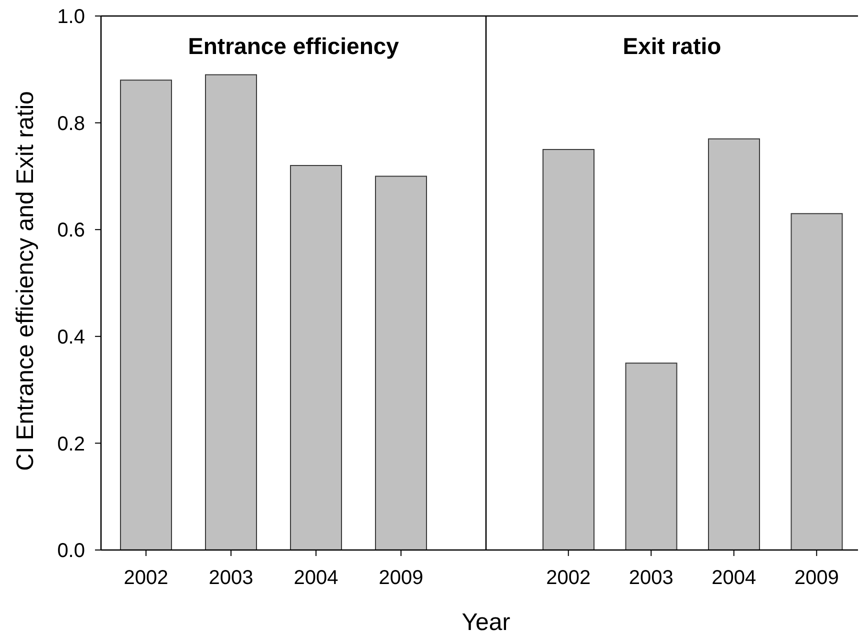  Describe the element at coordinates (672, 46) in the screenshot. I see `text: Exit ratio` at that location.